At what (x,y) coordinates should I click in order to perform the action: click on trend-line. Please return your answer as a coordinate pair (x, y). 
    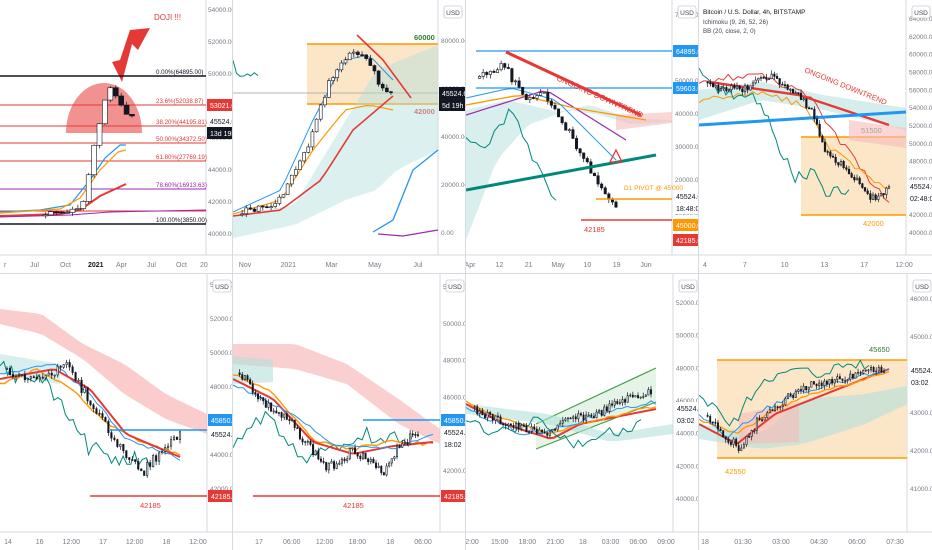
    Looking at the image, I should click on (384, 66).